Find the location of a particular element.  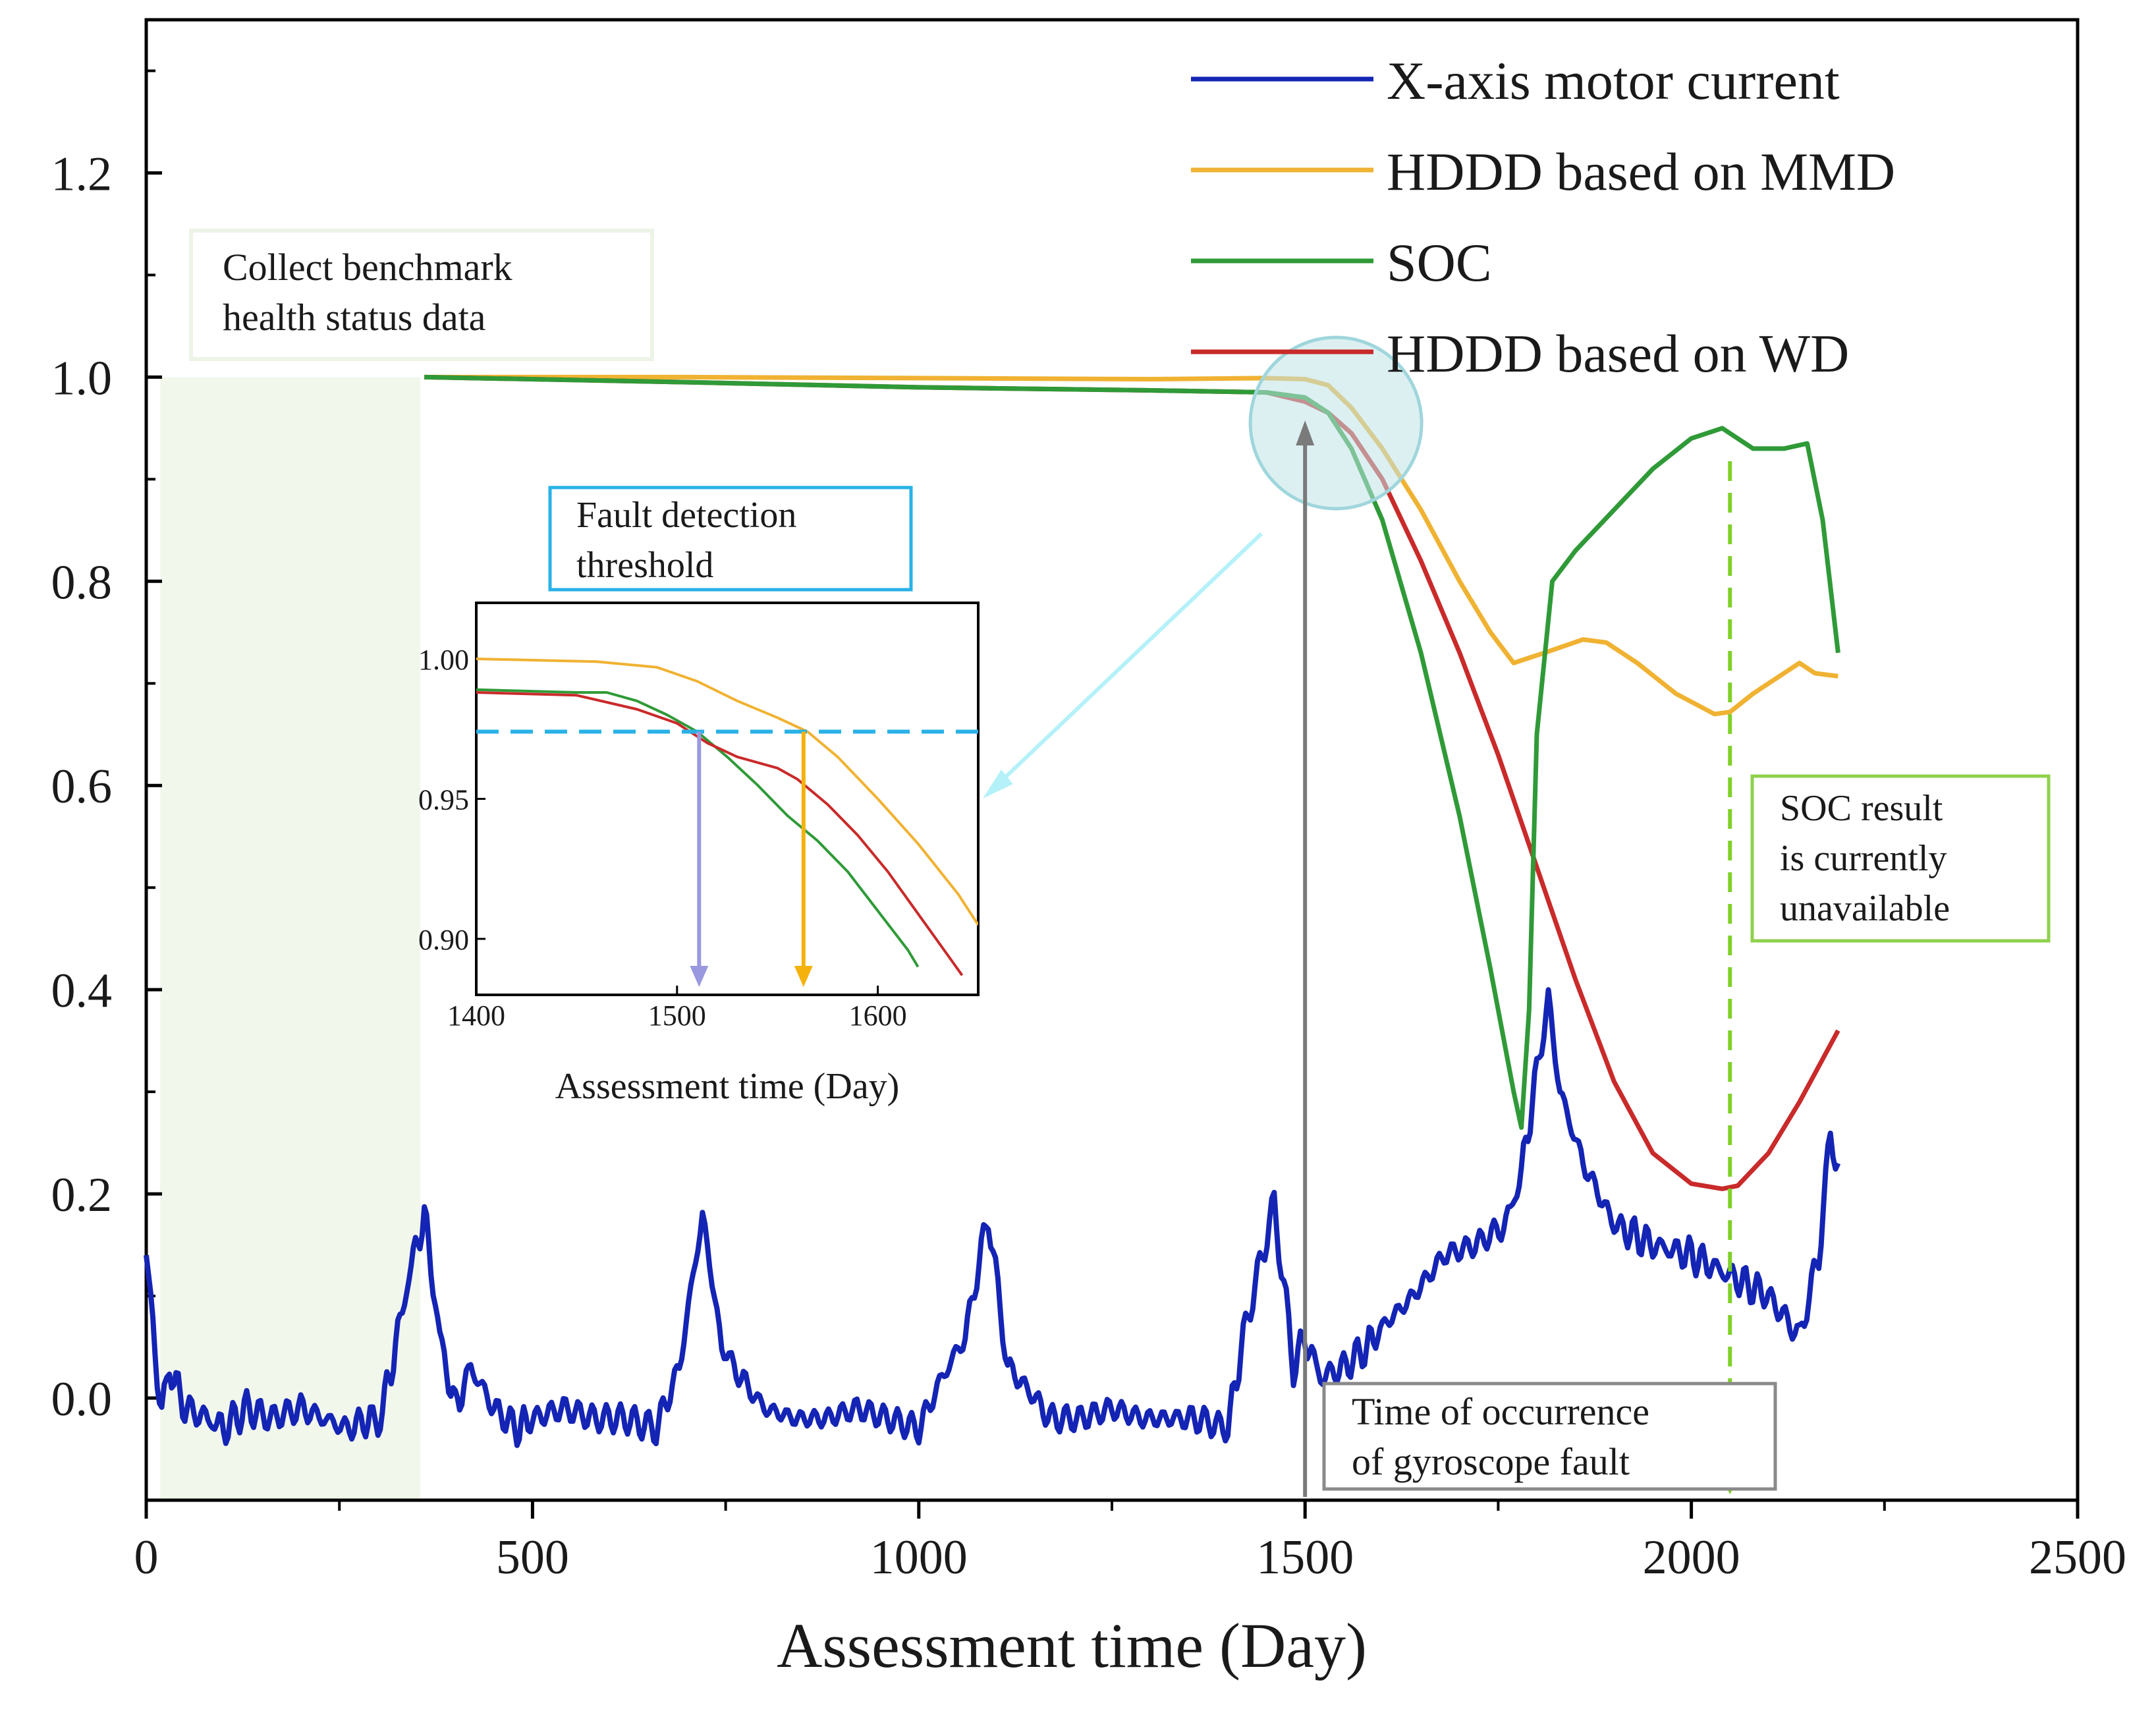

zoom-arrow-head is located at coordinates (998, 784).